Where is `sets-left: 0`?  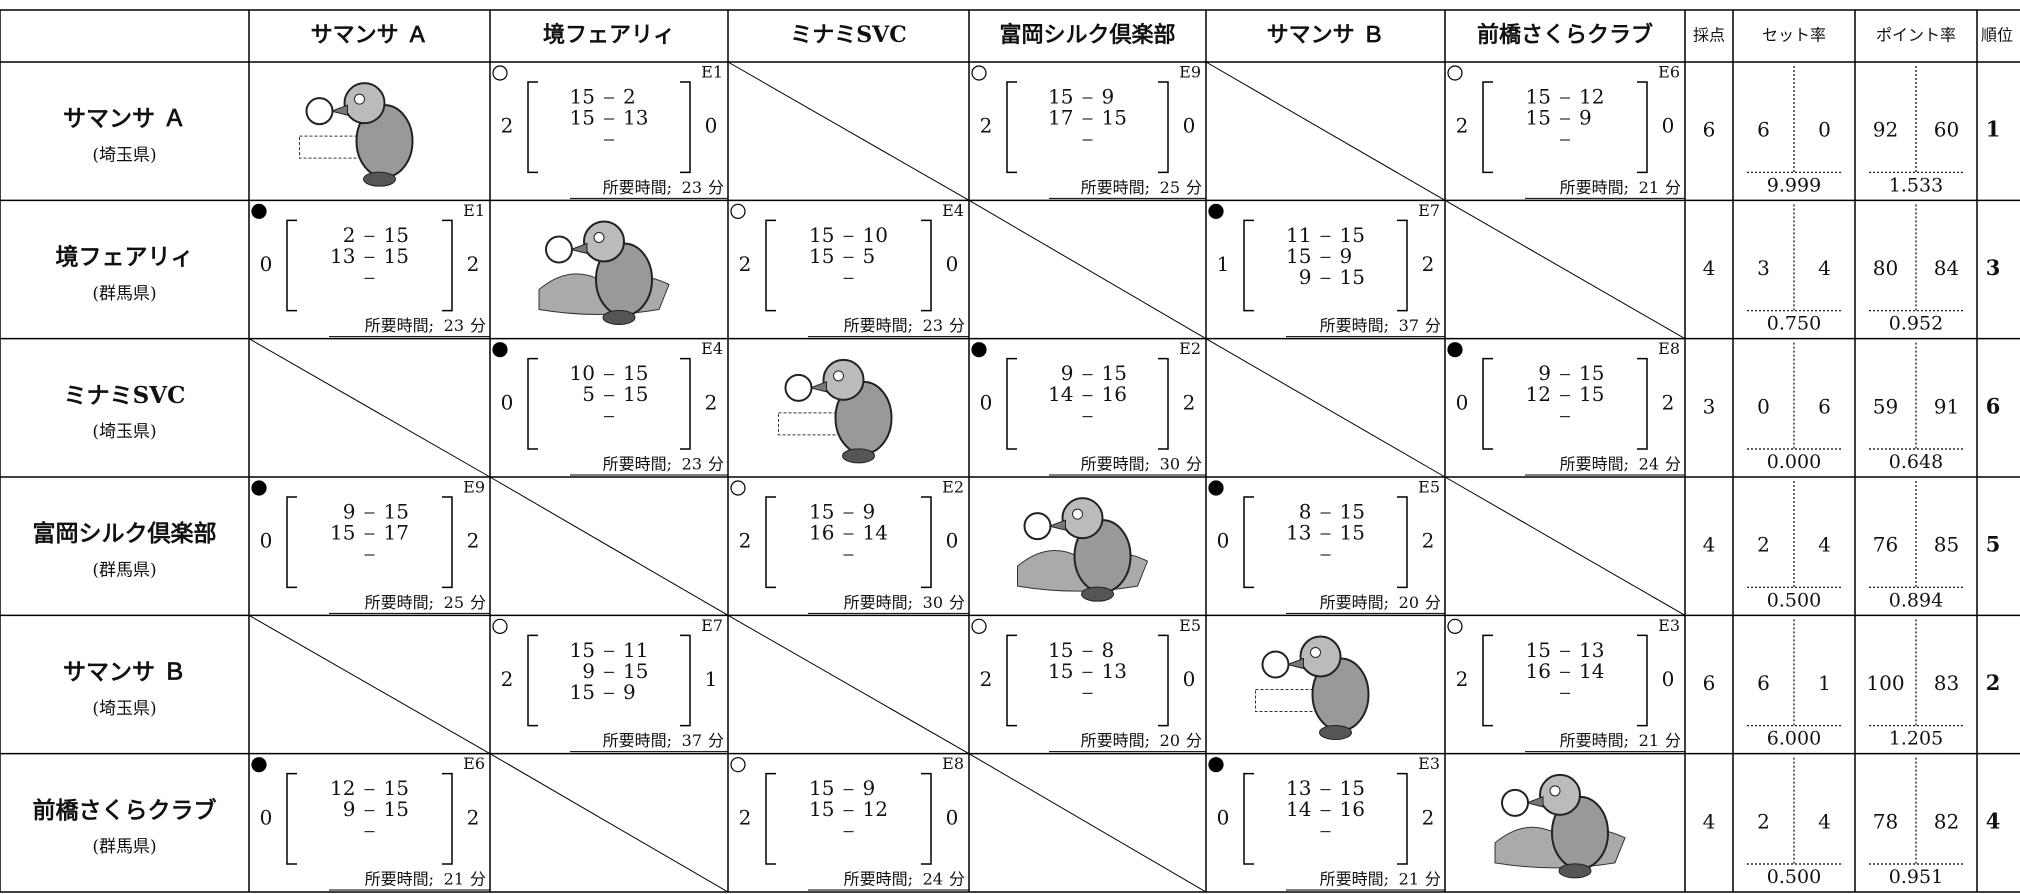 sets-left: 0 is located at coordinates (1462, 402).